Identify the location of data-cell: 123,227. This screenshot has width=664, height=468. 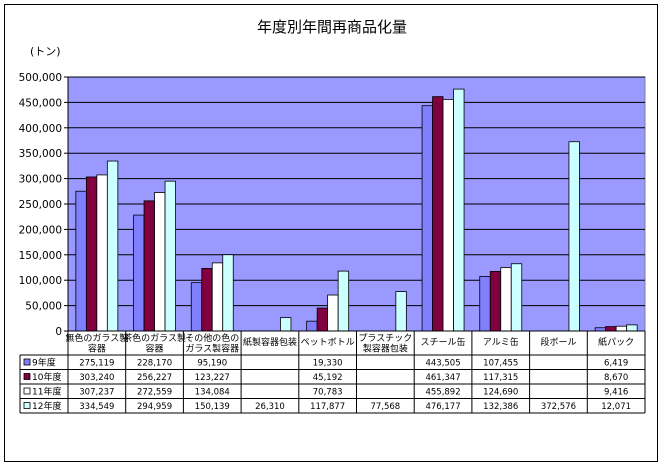
(212, 378).